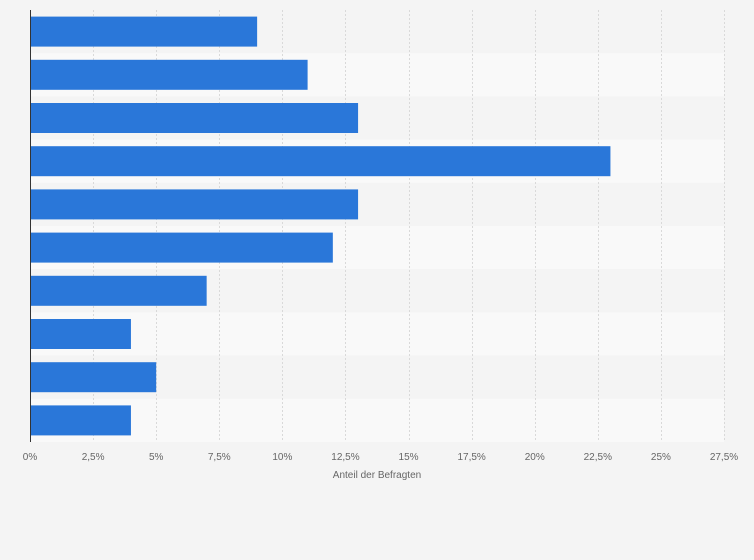 This screenshot has height=560, width=754. I want to click on x-tick-label: 5%, so click(156, 457).